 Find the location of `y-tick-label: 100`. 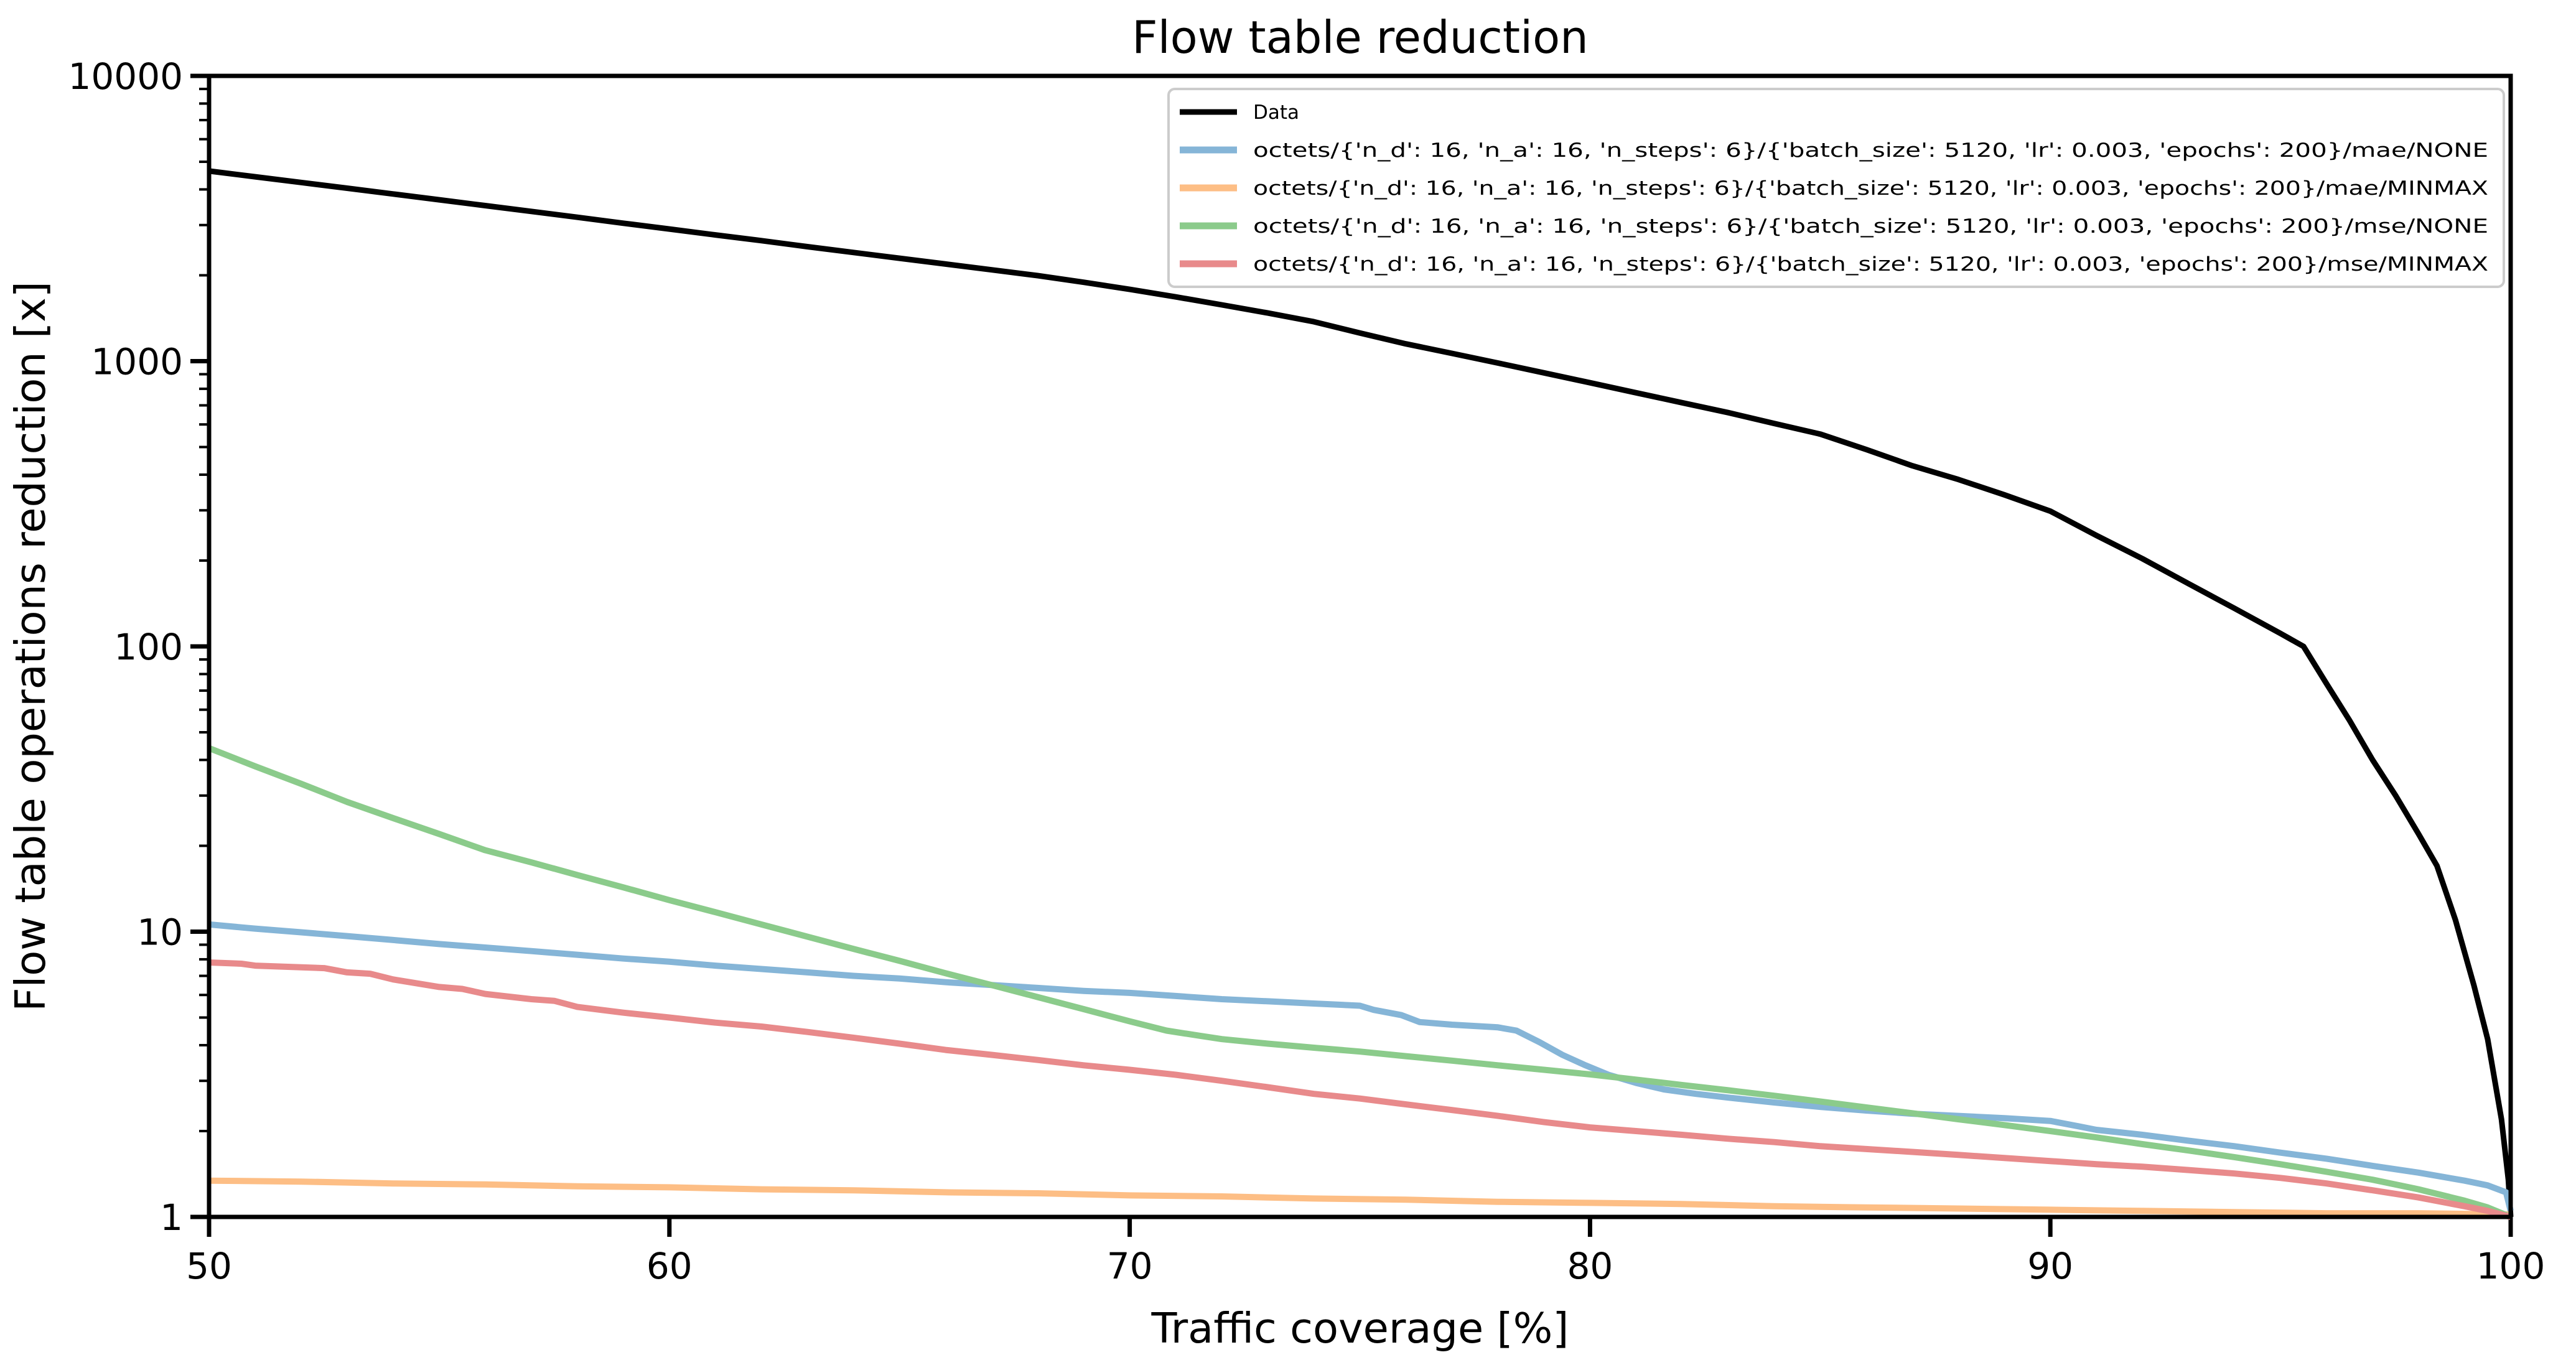

y-tick-label: 100 is located at coordinates (149, 647).